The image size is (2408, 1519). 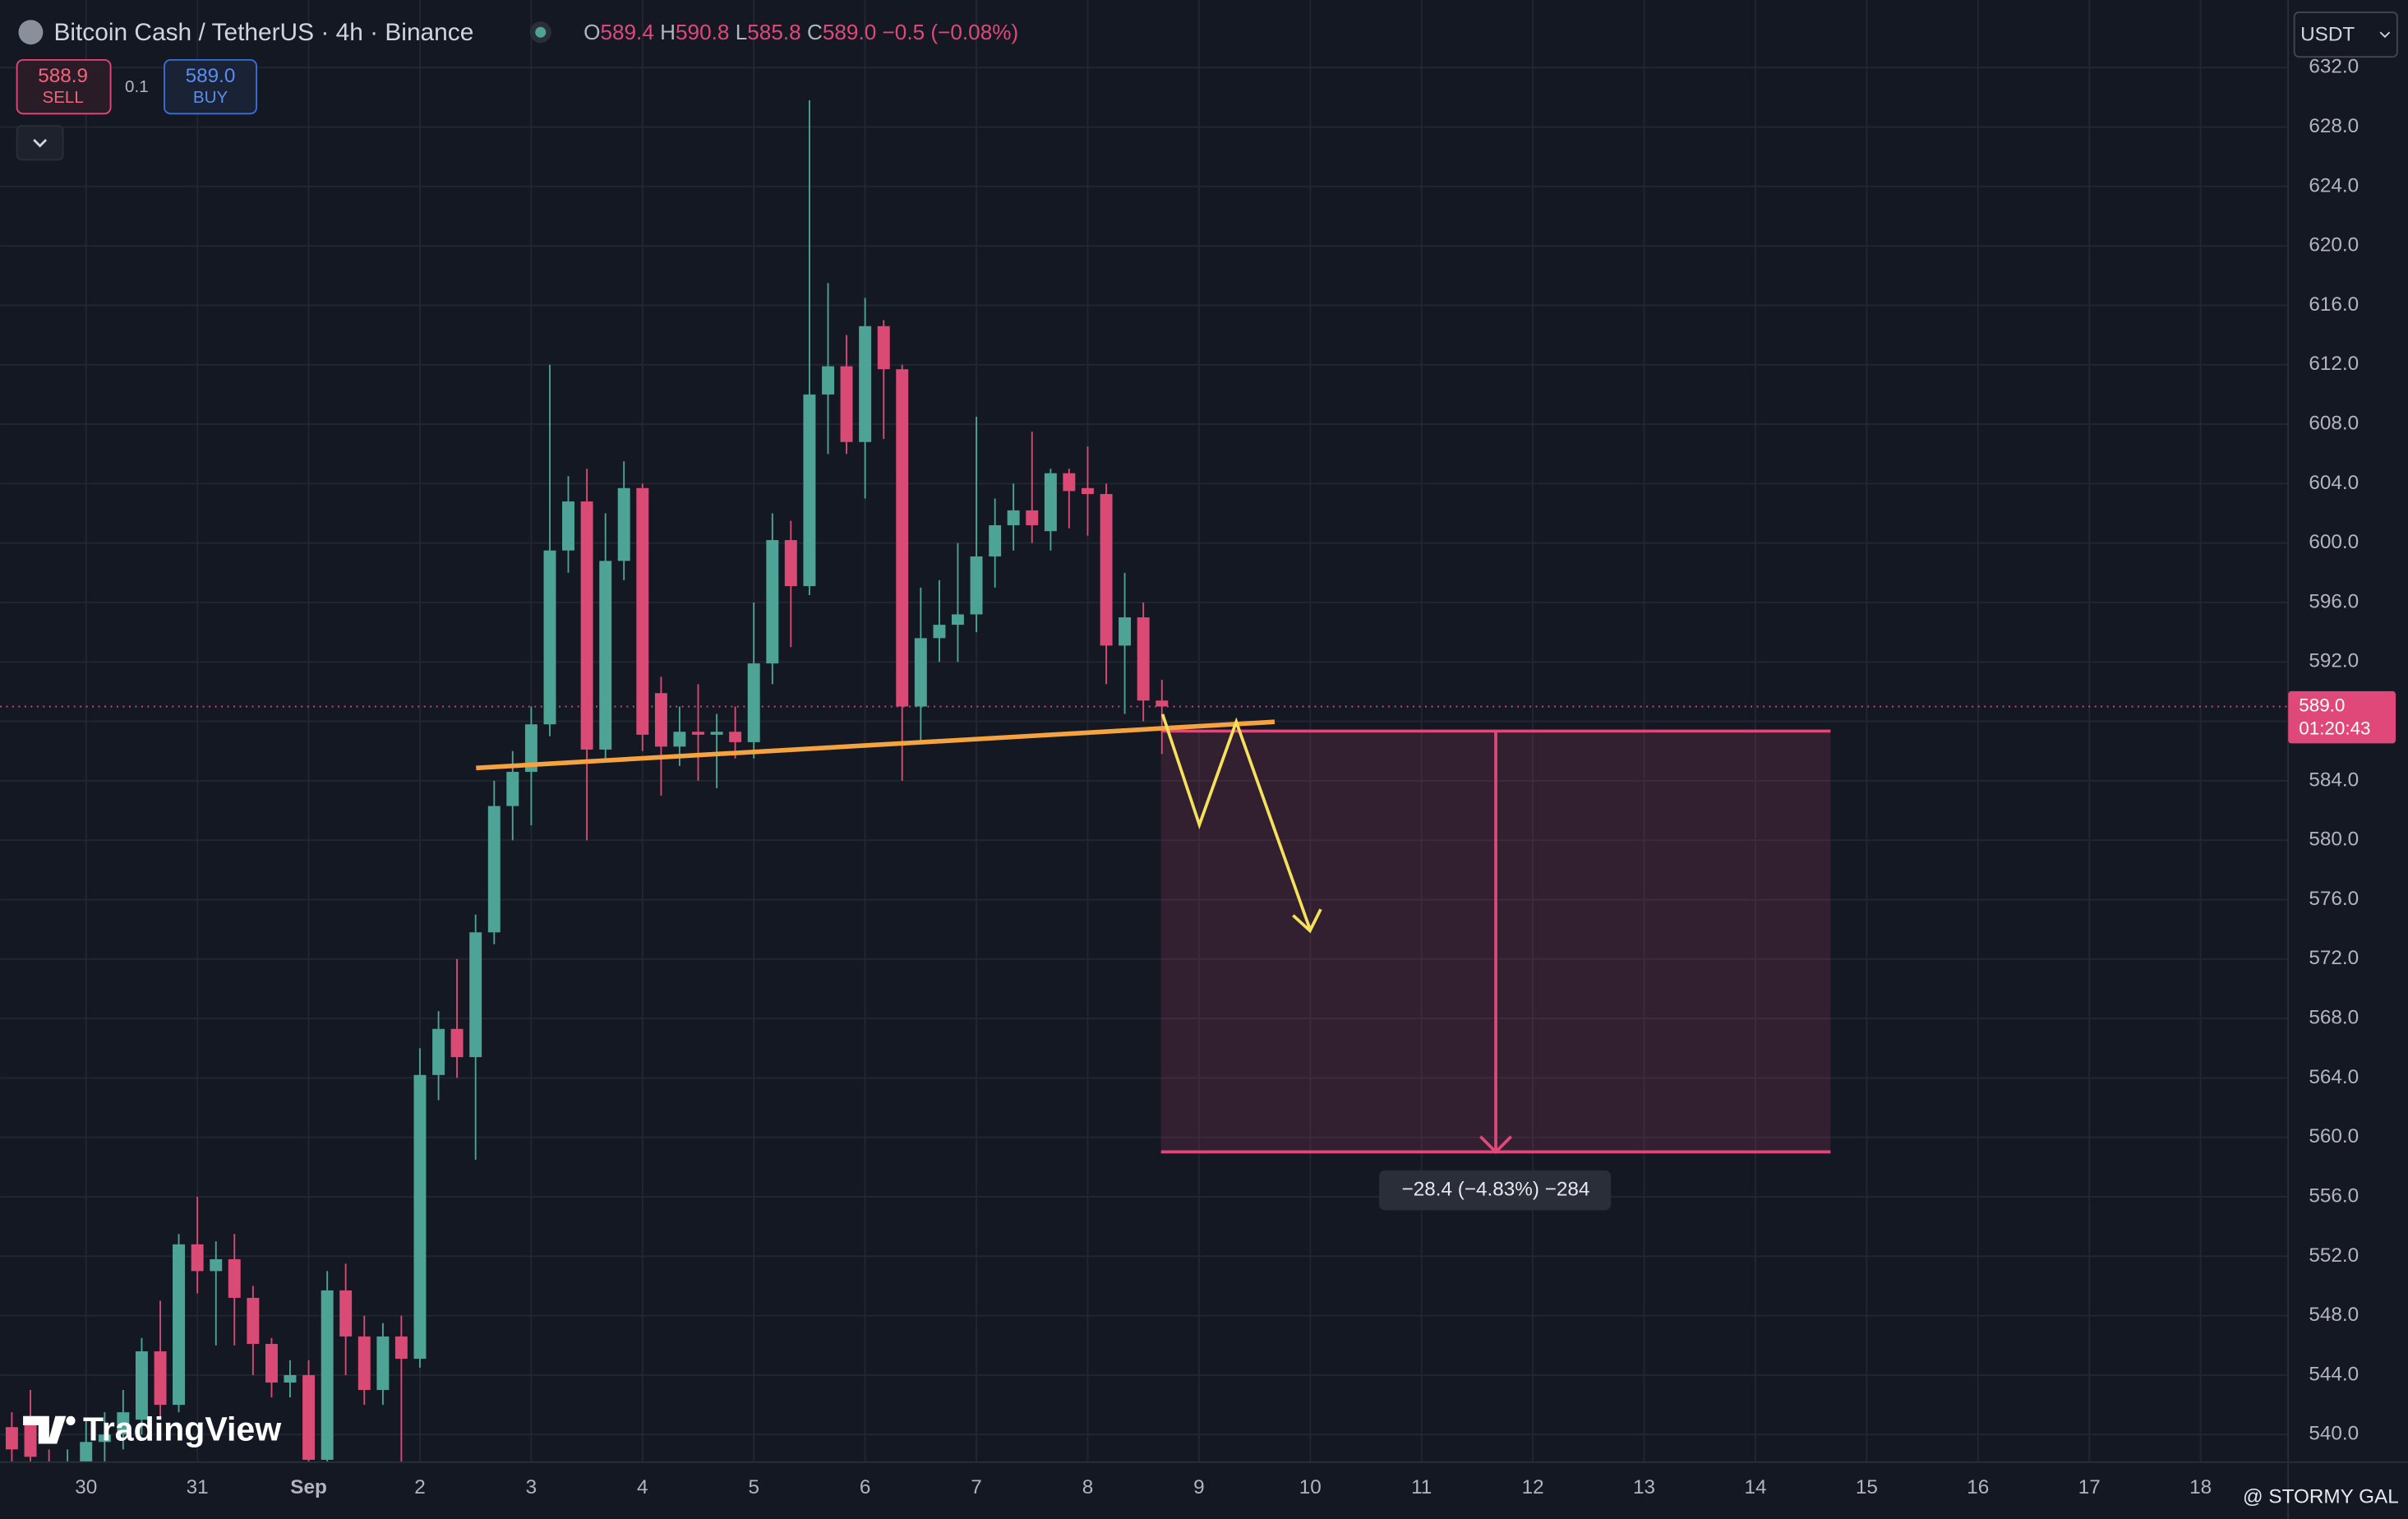 What do you see at coordinates (742, 32) in the screenshot?
I see `ohlc-key: L` at bounding box center [742, 32].